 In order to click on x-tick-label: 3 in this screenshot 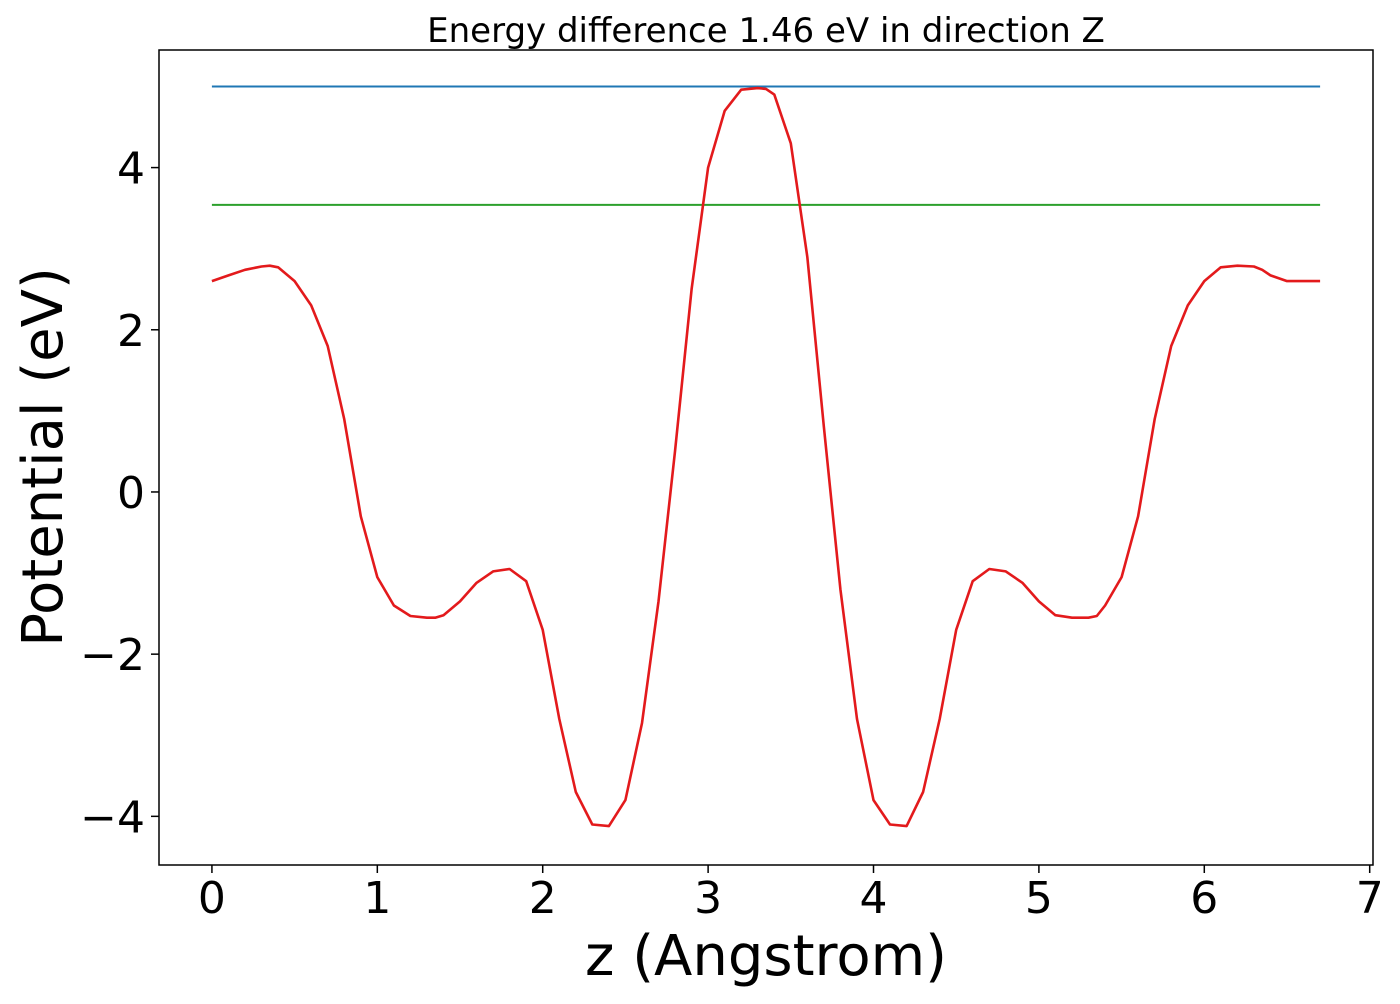, I will do `click(708, 898)`.